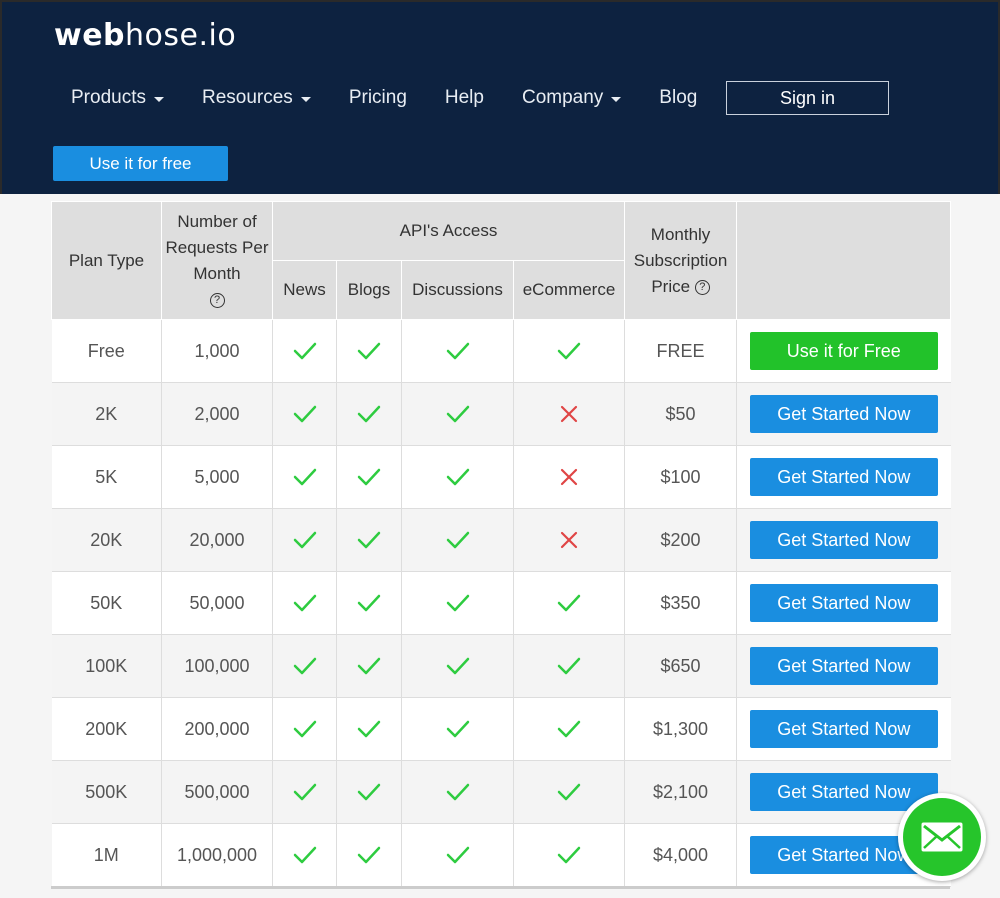  I want to click on price-cell: $100, so click(681, 477).